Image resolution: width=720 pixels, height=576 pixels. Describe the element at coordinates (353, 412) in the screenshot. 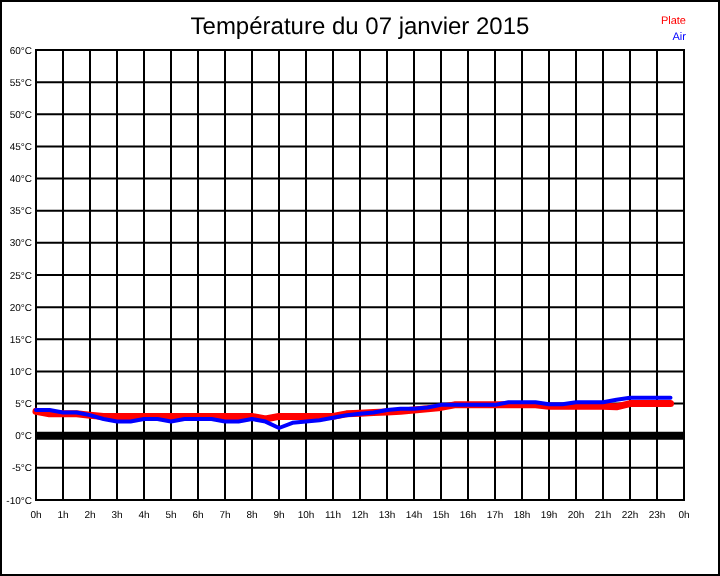

I see `line-series` at that location.